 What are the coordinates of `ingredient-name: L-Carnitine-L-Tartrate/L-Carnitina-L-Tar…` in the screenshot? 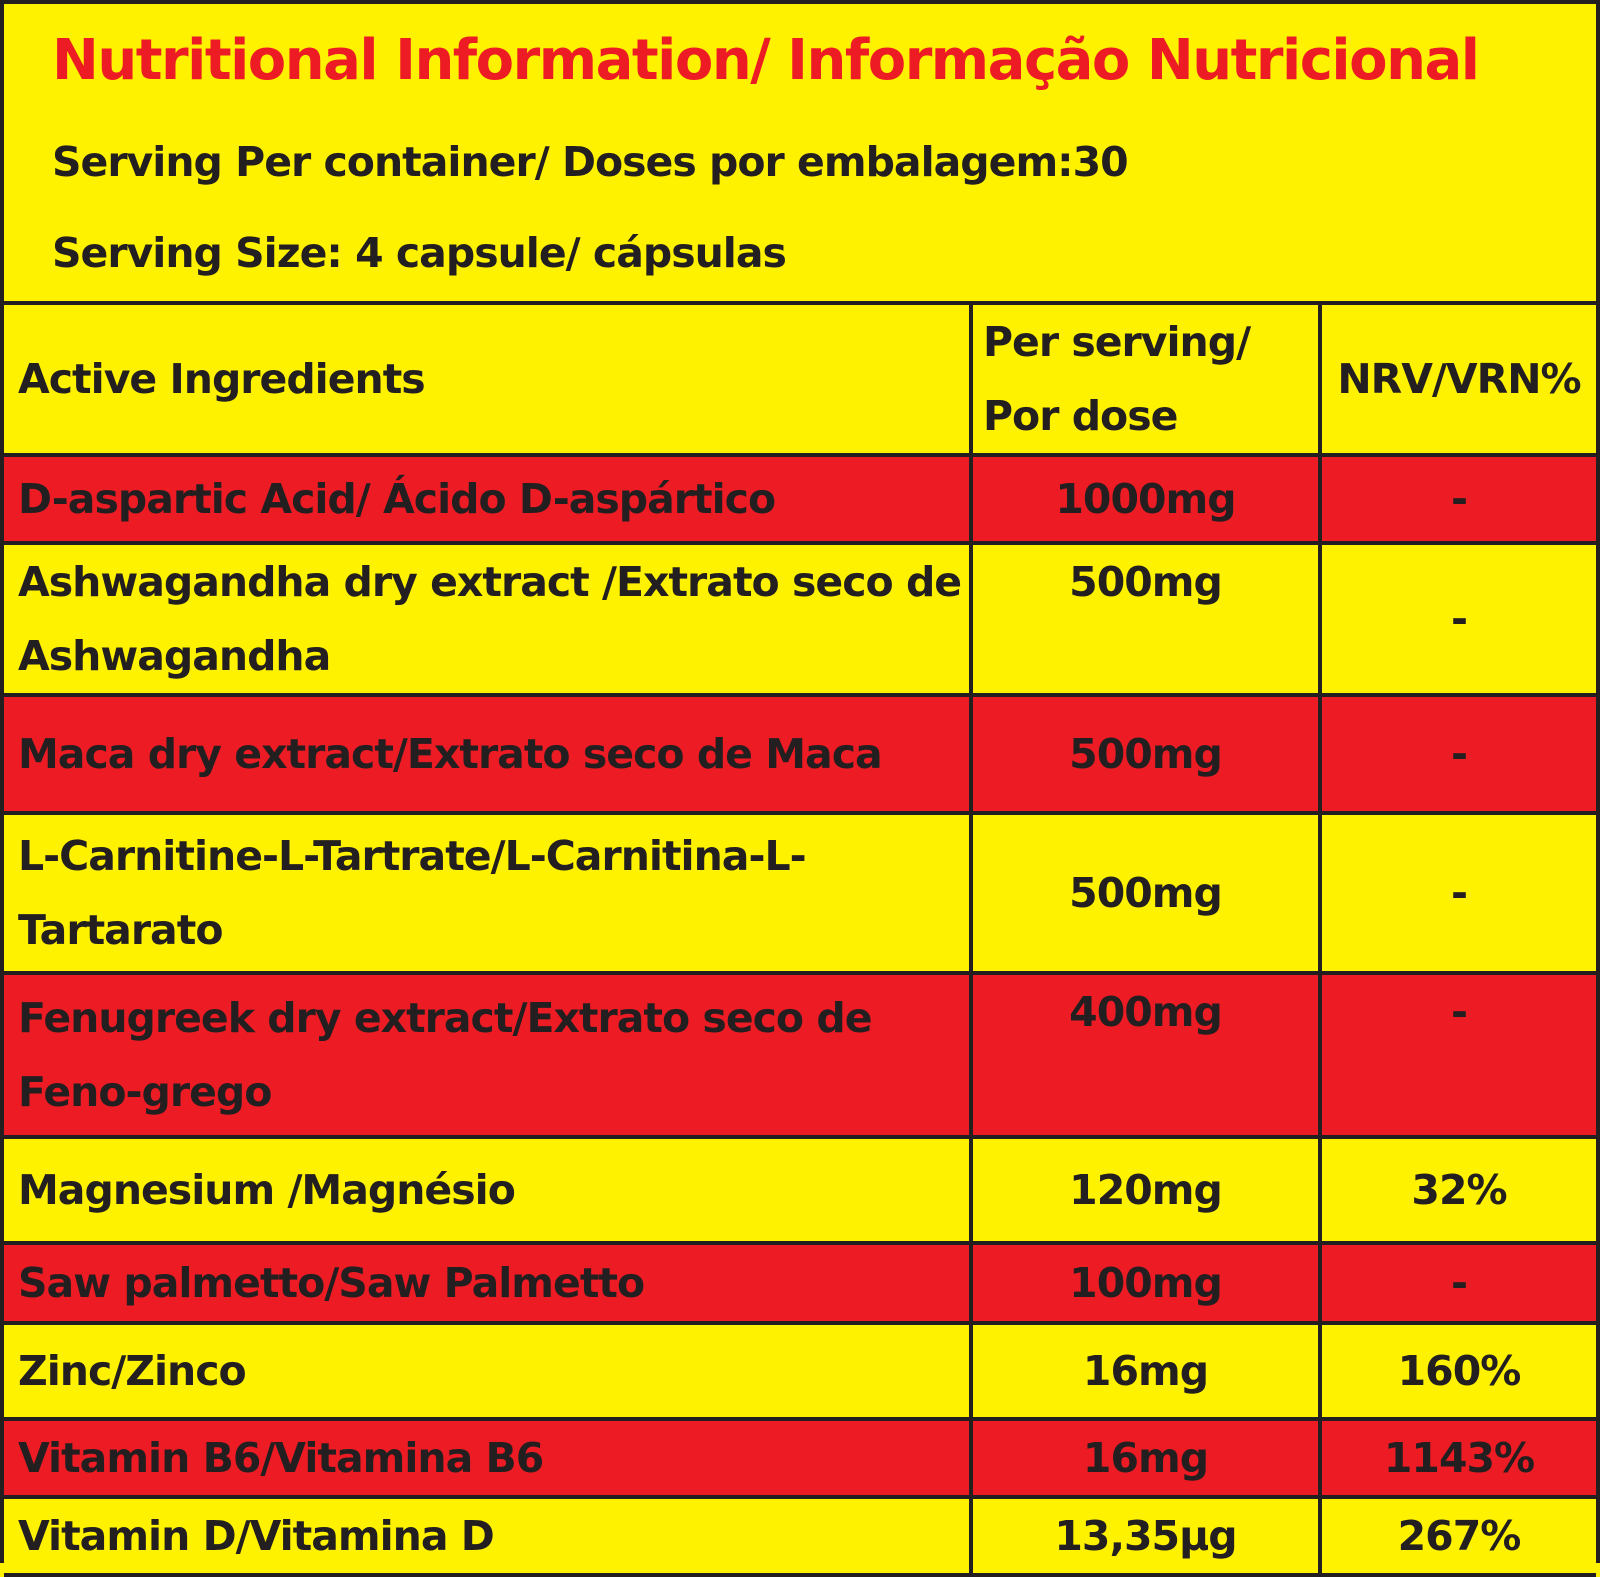 It's located at (488, 893).